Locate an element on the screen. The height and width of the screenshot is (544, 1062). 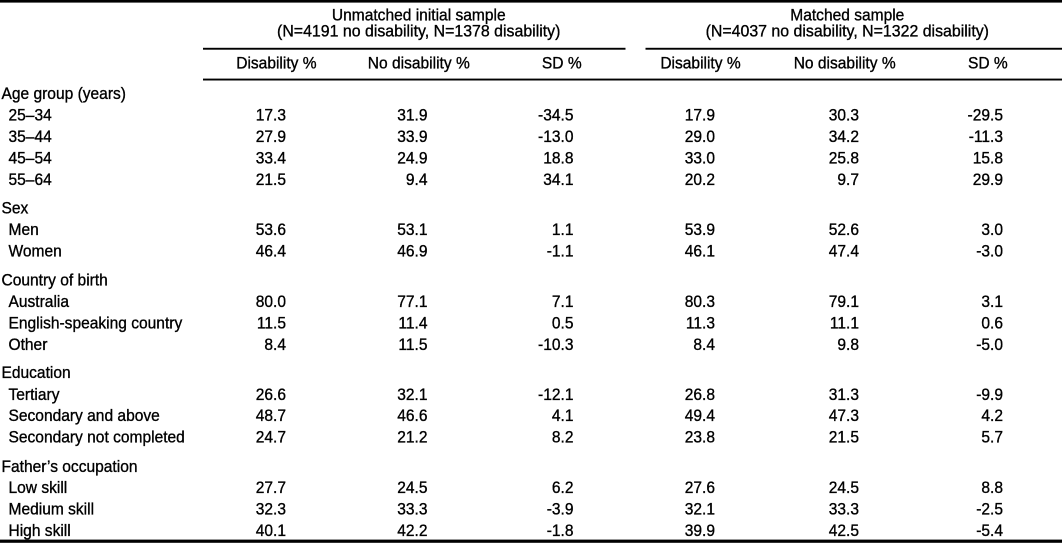
svg-text: 25.8 is located at coordinates (844, 158).